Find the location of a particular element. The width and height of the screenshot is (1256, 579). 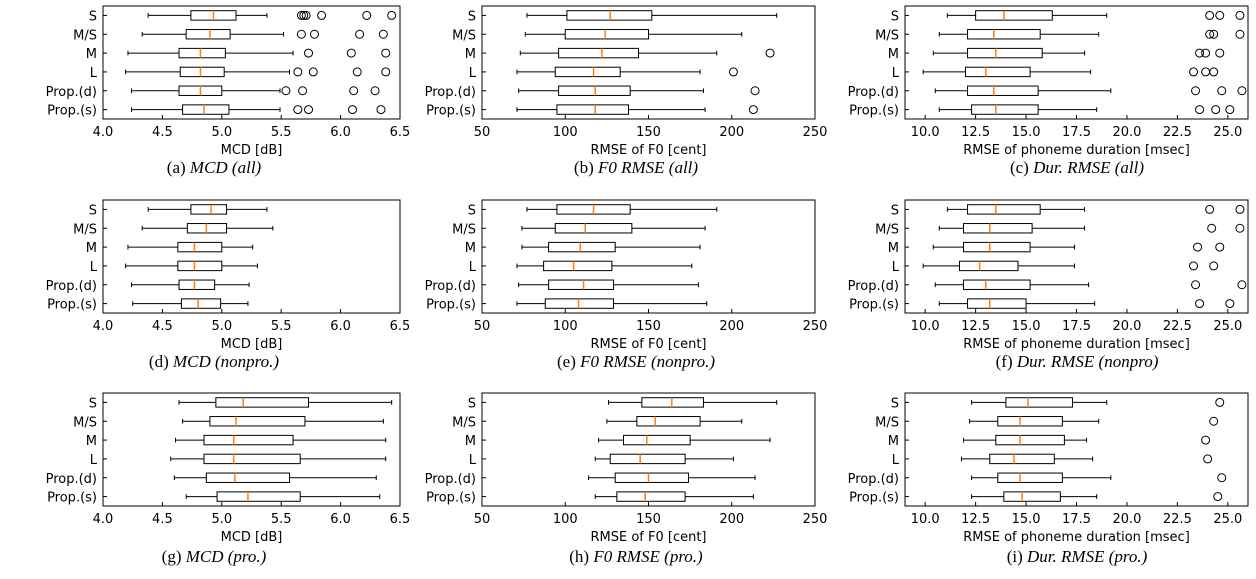

caption-title: F0 RMSE (all) is located at coordinates (648, 167).